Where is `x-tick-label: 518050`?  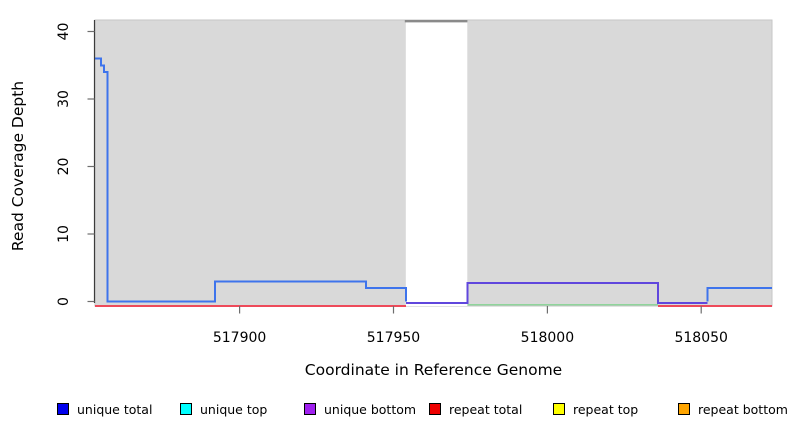 x-tick-label: 518050 is located at coordinates (700, 338).